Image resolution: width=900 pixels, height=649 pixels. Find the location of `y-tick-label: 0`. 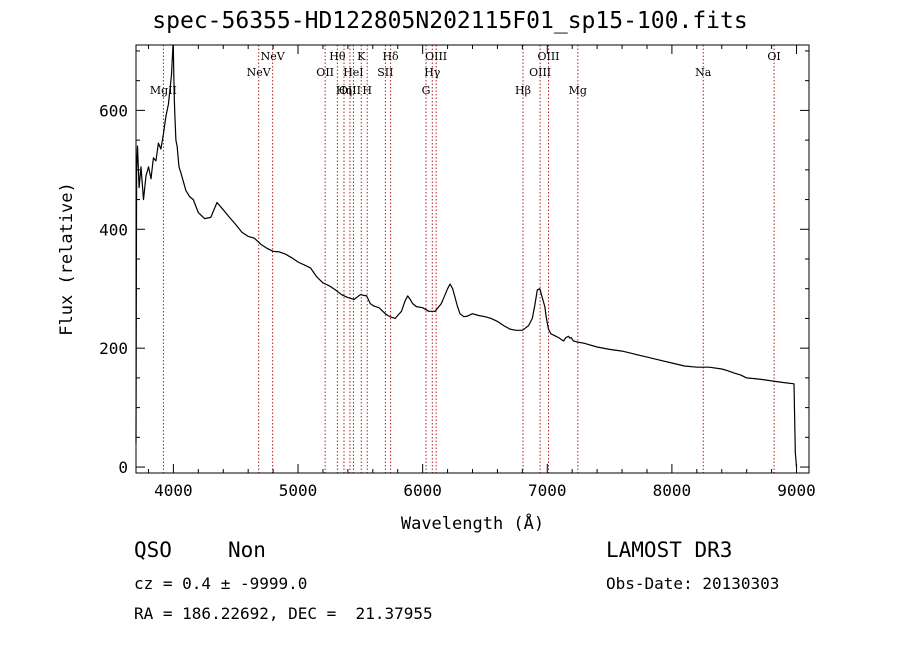

y-tick-label: 0 is located at coordinates (123, 467).